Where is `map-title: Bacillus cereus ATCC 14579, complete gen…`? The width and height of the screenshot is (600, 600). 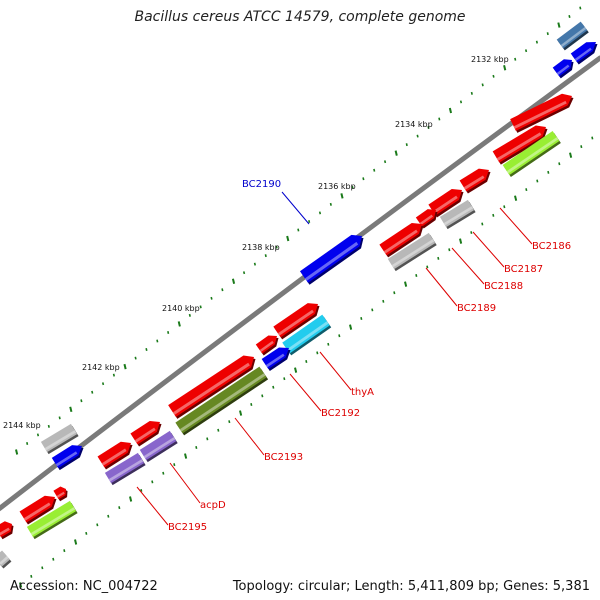 map-title: Bacillus cereus ATCC 14579, complete gen… is located at coordinates (300, 17).